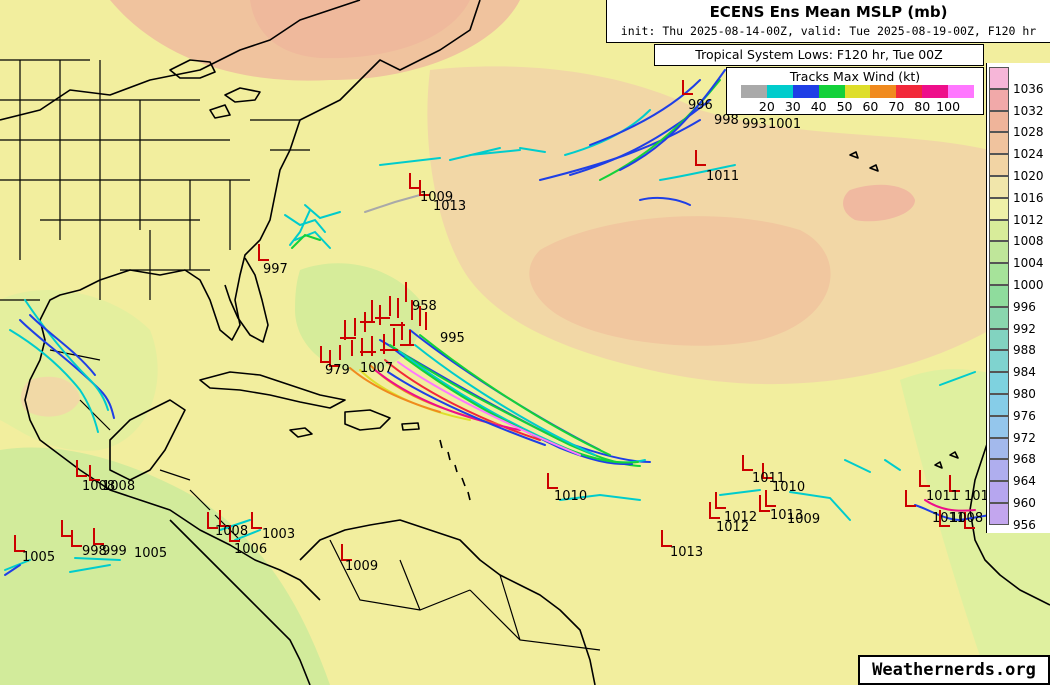  Describe the element at coordinates (864, 161) in the screenshot. I see `bermuda` at that location.